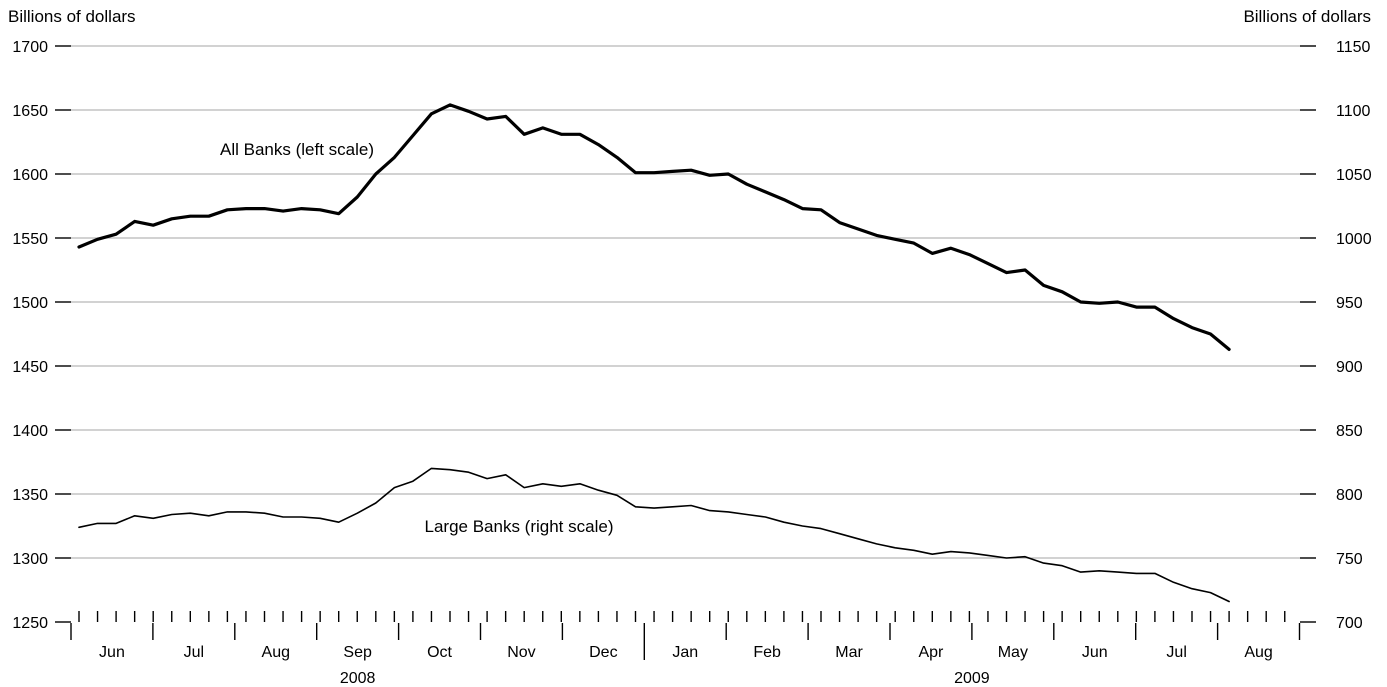 The width and height of the screenshot is (1387, 687). Describe the element at coordinates (1353, 111) in the screenshot. I see `right-tick-label: 1100` at that location.